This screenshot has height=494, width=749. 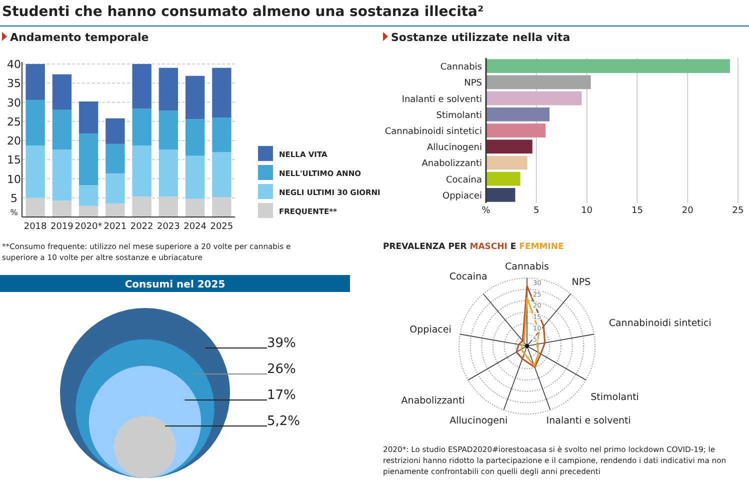 I want to click on chart-title: Studenti che hanno consumato almeno una sostanza illecita², so click(x=243, y=12).